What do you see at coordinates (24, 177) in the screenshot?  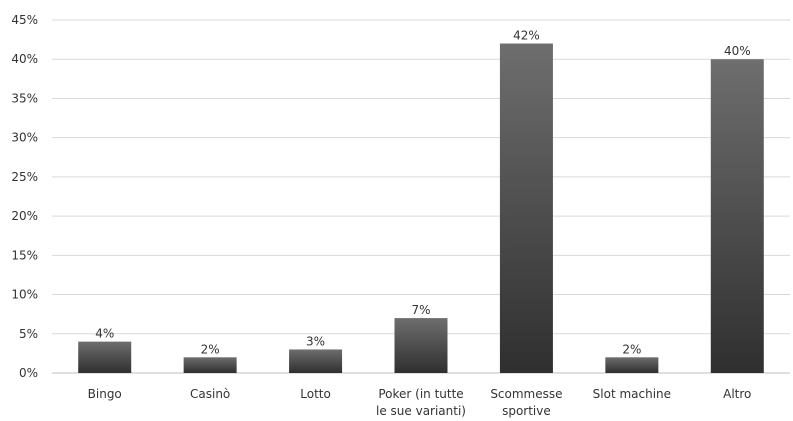 I see `y-tick-label: 25%` at bounding box center [24, 177].